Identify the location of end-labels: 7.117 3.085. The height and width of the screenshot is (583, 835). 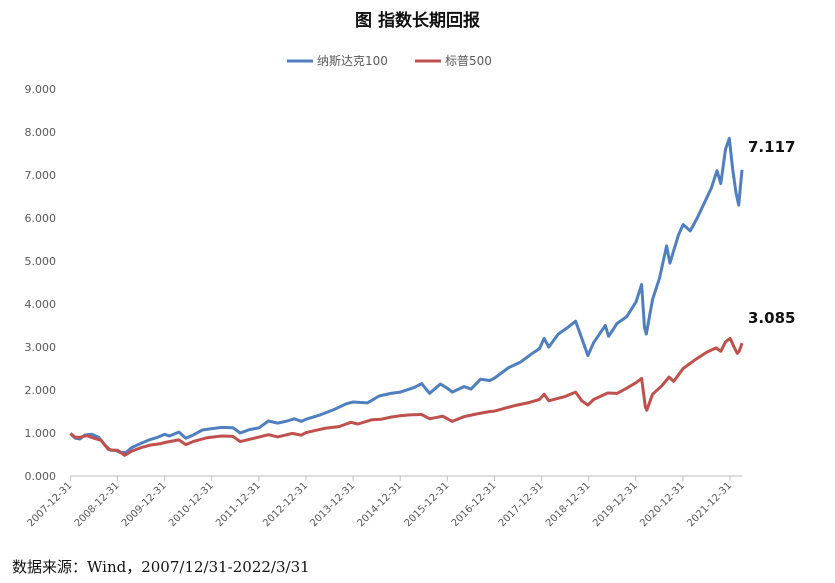
(771, 232).